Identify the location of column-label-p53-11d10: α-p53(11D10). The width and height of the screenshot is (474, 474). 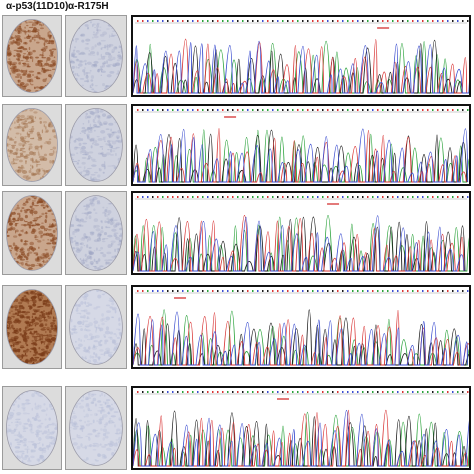
(37, 6).